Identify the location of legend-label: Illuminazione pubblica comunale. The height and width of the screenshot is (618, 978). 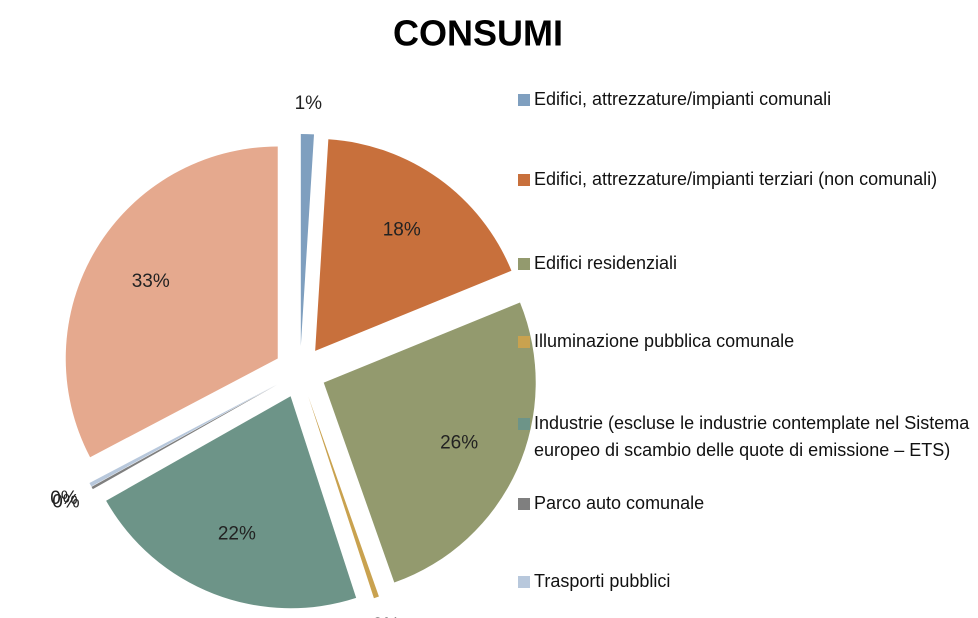
(664, 341).